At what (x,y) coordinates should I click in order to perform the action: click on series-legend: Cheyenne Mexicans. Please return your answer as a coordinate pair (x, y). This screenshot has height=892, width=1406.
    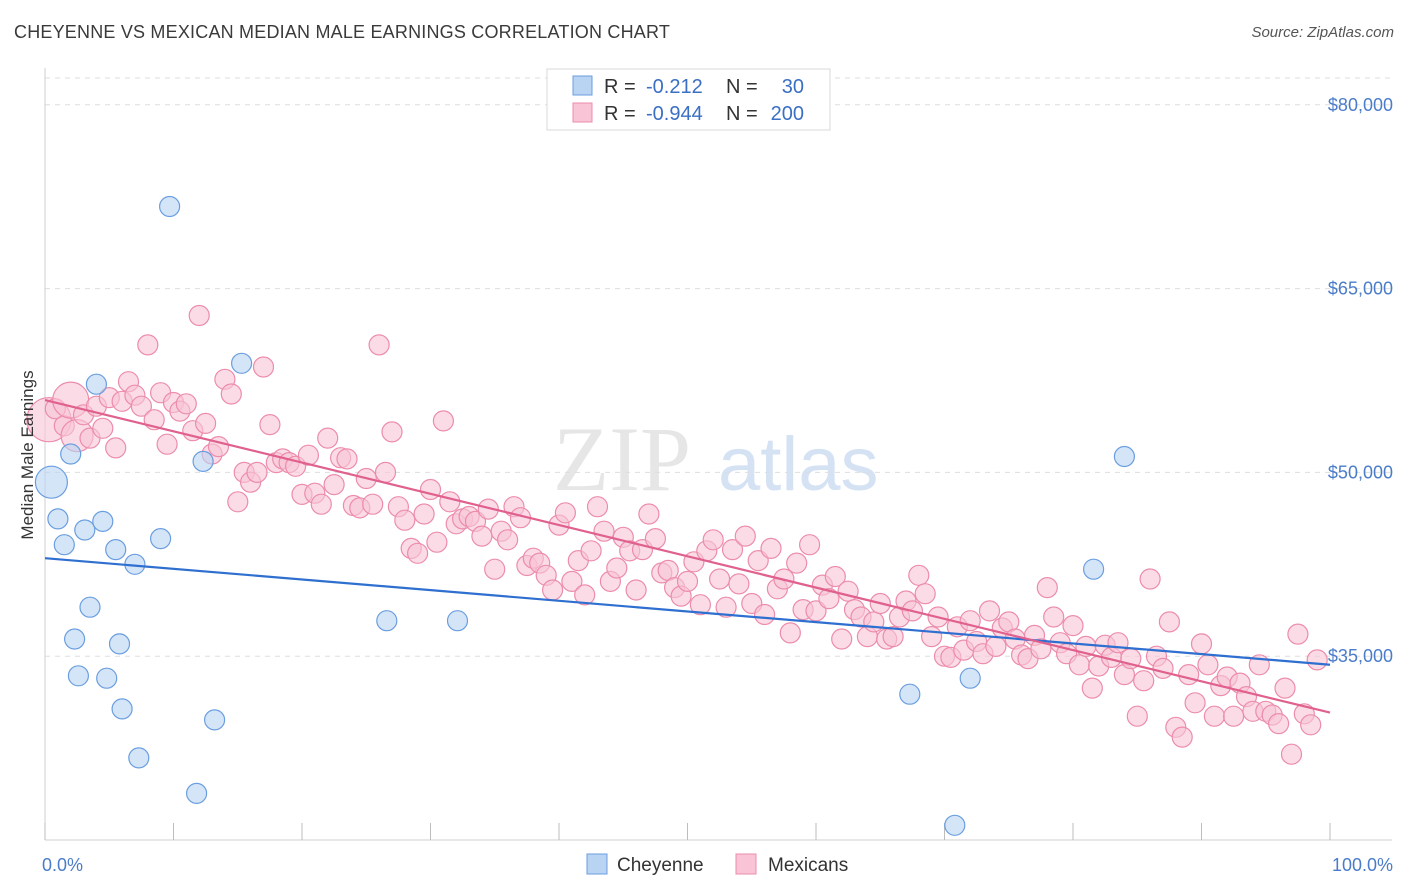
    Looking at the image, I should click on (717, 864).